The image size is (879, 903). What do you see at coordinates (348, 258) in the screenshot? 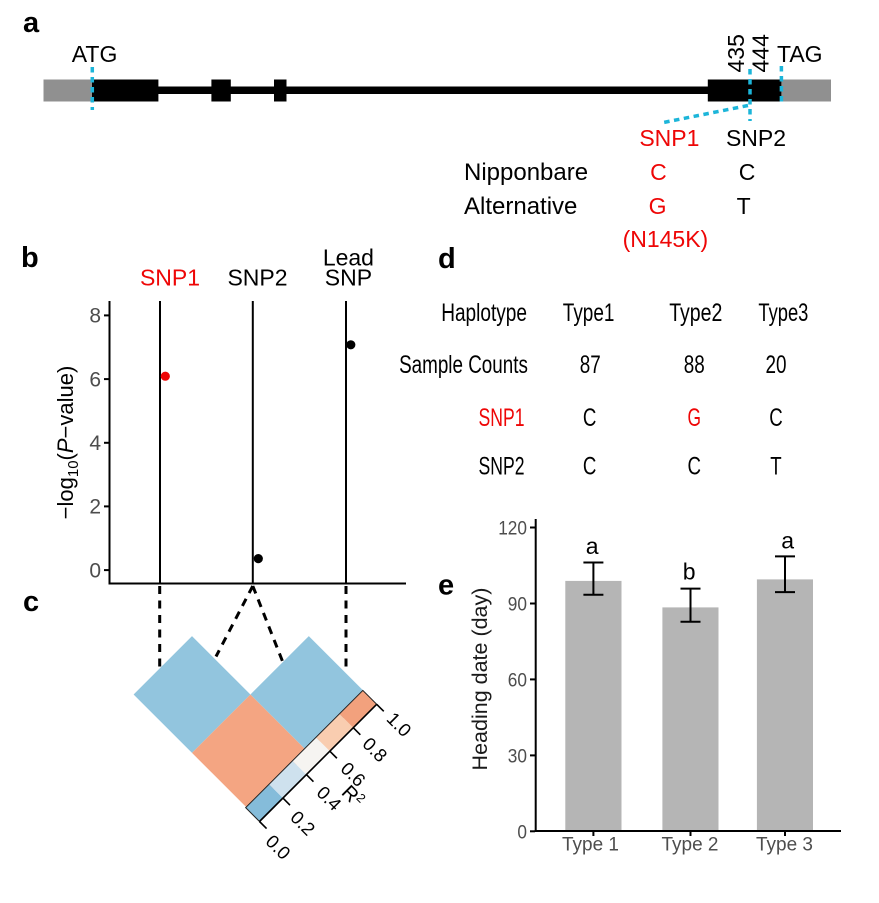
I see `svg-text: Lead` at bounding box center [348, 258].